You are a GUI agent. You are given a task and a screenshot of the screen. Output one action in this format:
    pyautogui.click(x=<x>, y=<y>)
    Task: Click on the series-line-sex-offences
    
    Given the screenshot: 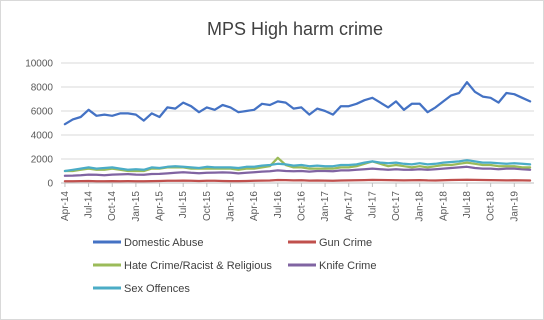 What is the action you would take?
    pyautogui.click(x=297, y=166)
    